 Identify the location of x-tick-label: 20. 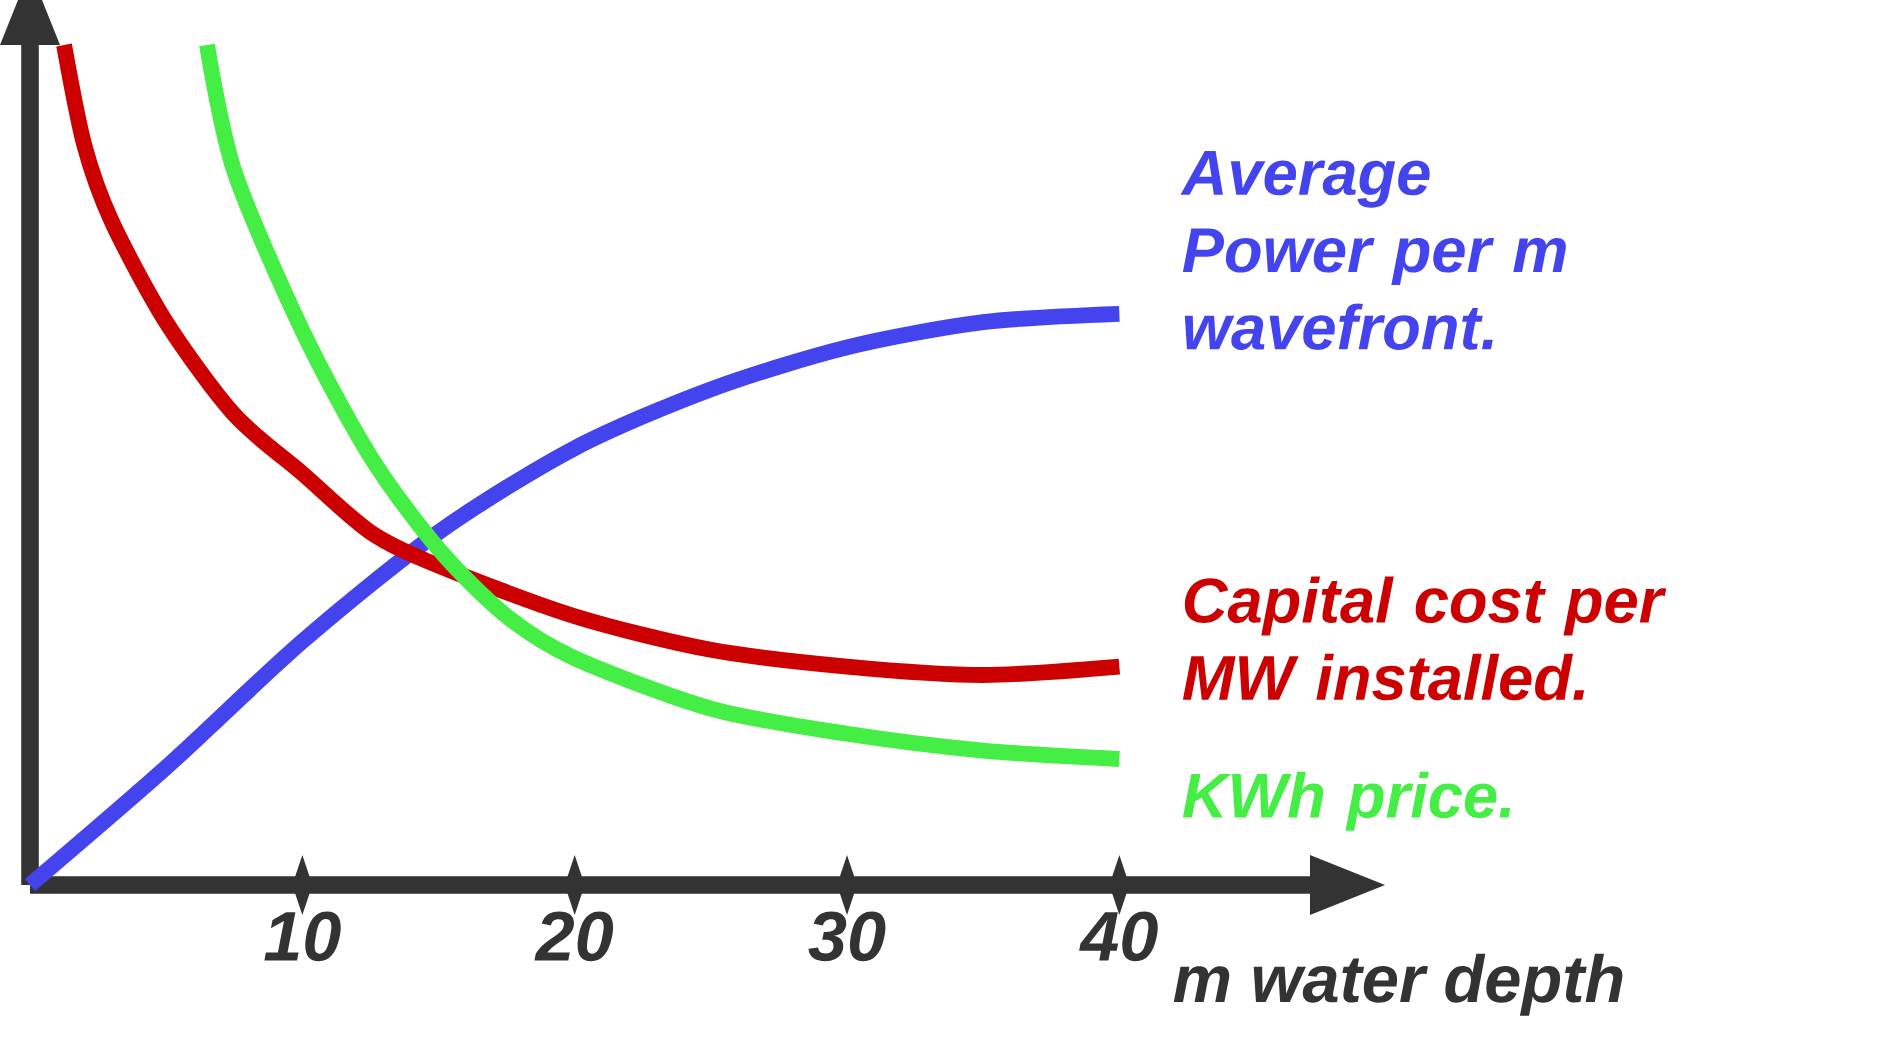
(574, 936).